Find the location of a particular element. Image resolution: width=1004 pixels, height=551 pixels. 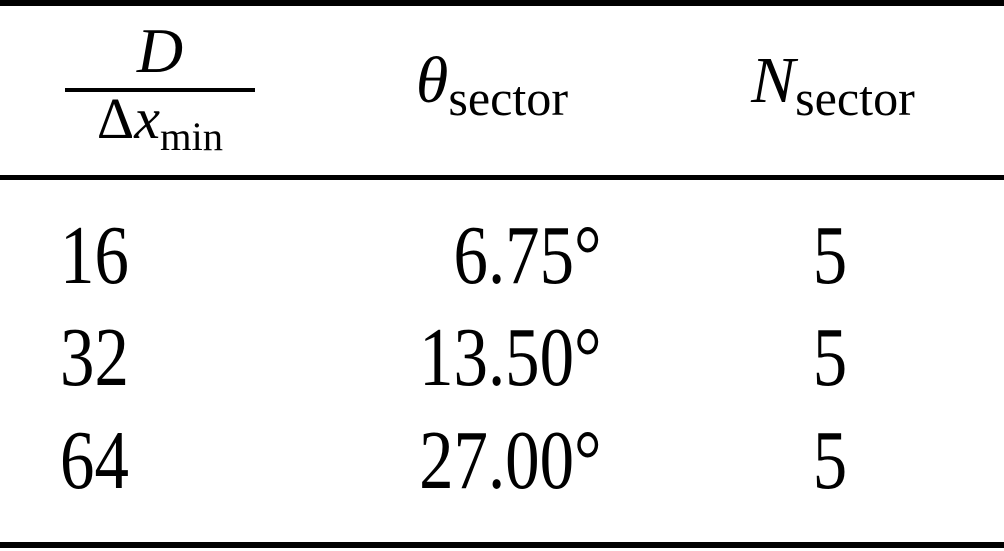

header-theta-sector: θsector is located at coordinates (492, 89).